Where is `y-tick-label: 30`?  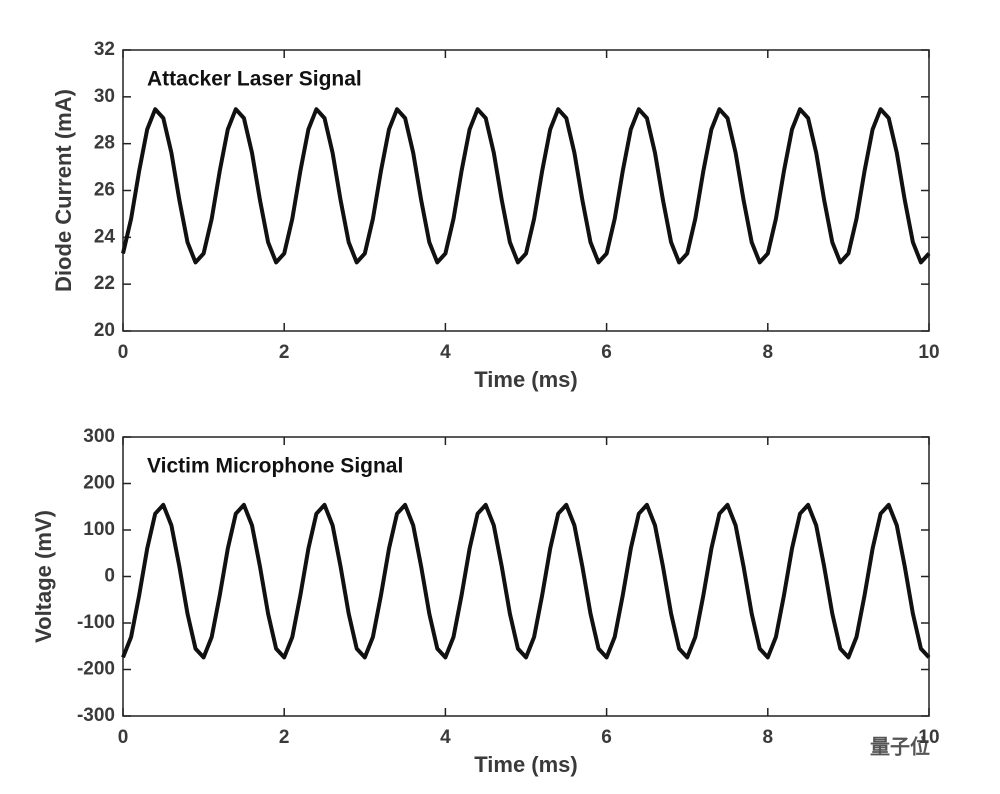 y-tick-label: 30 is located at coordinates (104, 96).